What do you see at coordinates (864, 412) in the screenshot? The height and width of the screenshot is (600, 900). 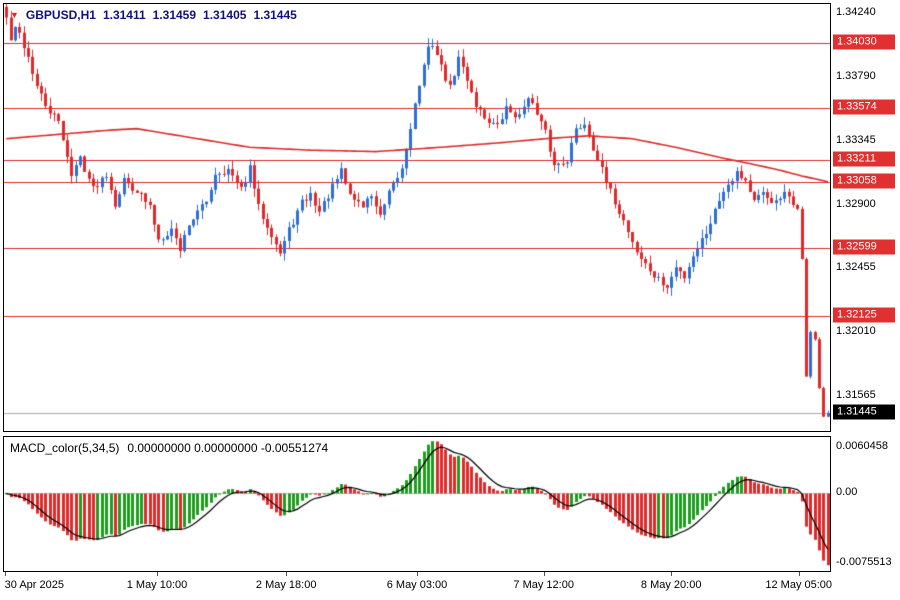 I see `current-price-tag: 1.31445` at bounding box center [864, 412].